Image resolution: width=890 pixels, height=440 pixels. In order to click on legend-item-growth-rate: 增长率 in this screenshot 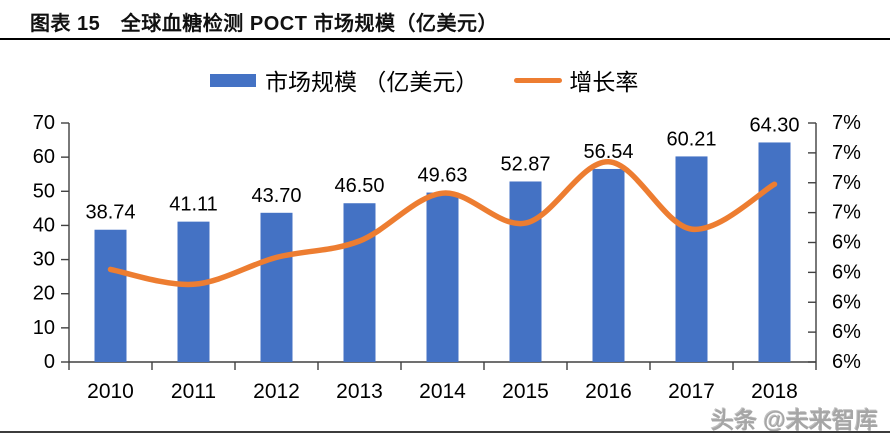, I will do `click(576, 80)`.